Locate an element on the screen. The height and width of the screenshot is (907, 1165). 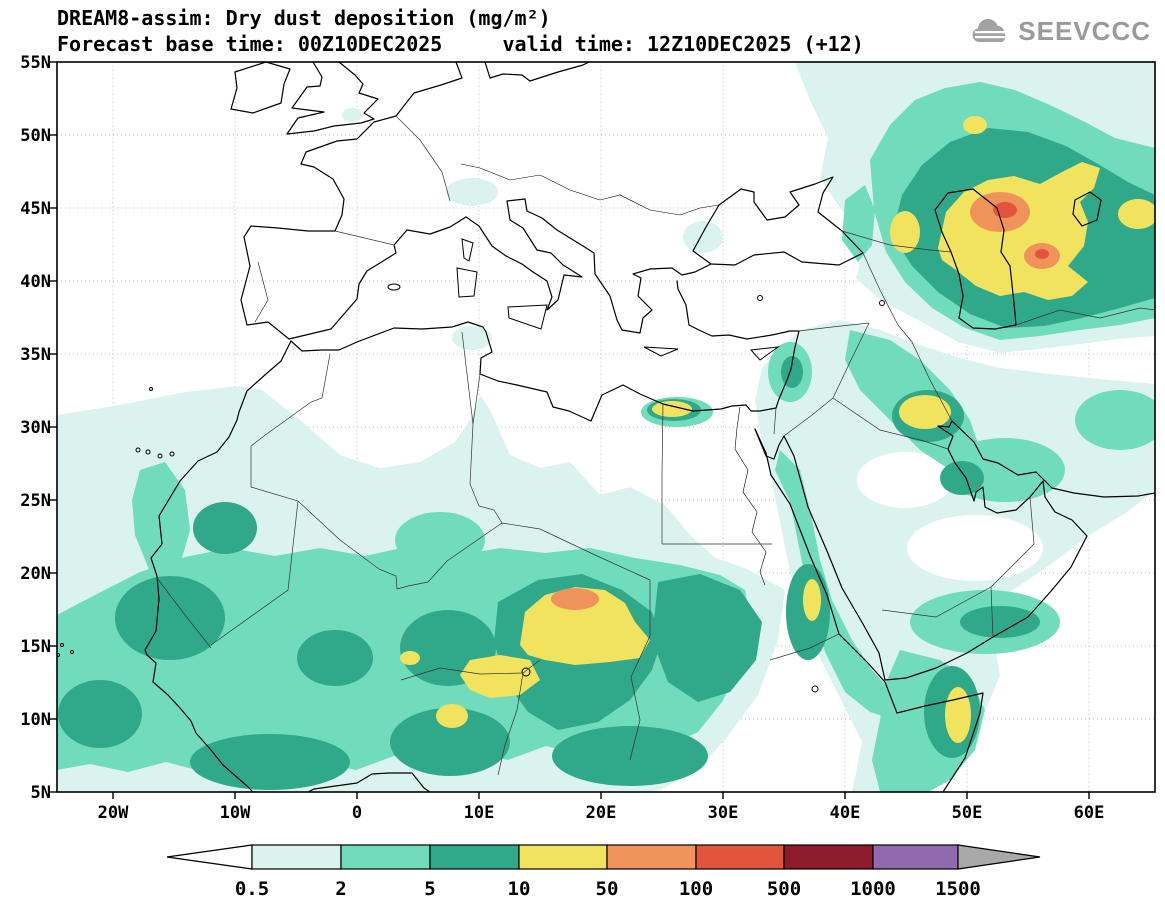
lat-label-35n: 35N is located at coordinates (35, 355).